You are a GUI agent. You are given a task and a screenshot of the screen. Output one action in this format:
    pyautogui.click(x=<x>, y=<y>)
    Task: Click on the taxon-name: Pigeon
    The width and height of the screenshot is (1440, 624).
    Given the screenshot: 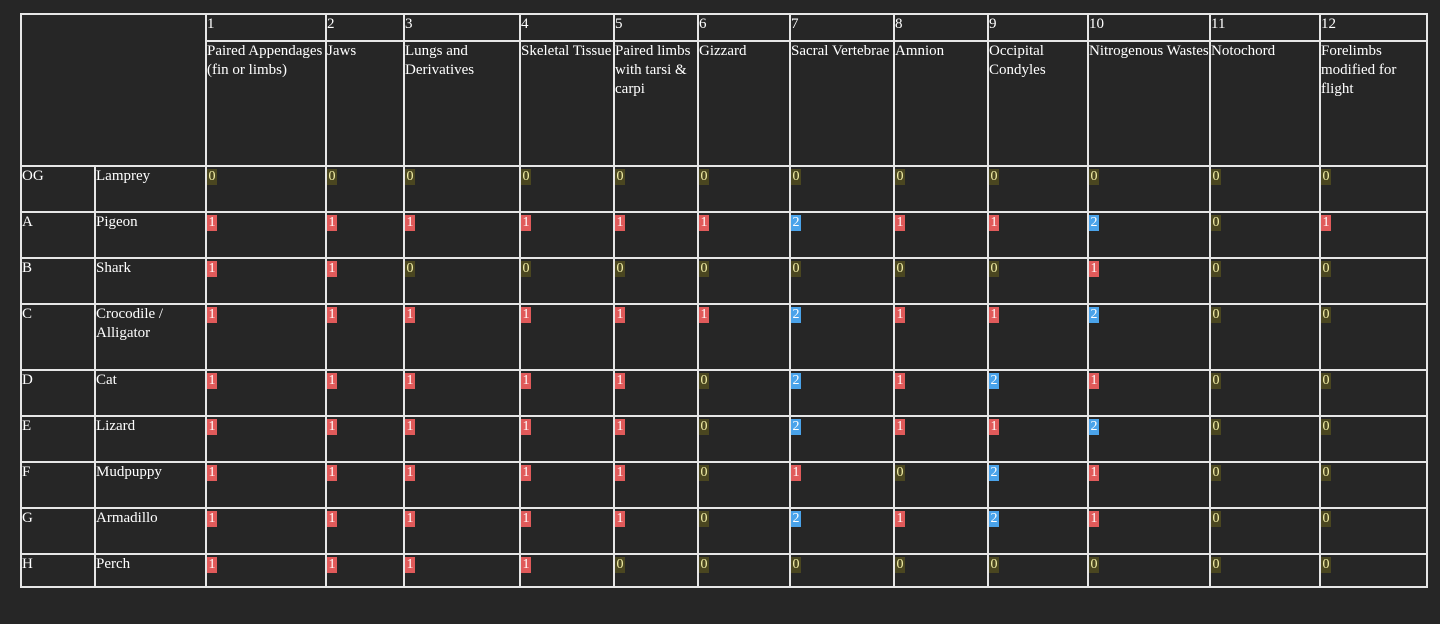 What is the action you would take?
    pyautogui.click(x=150, y=235)
    